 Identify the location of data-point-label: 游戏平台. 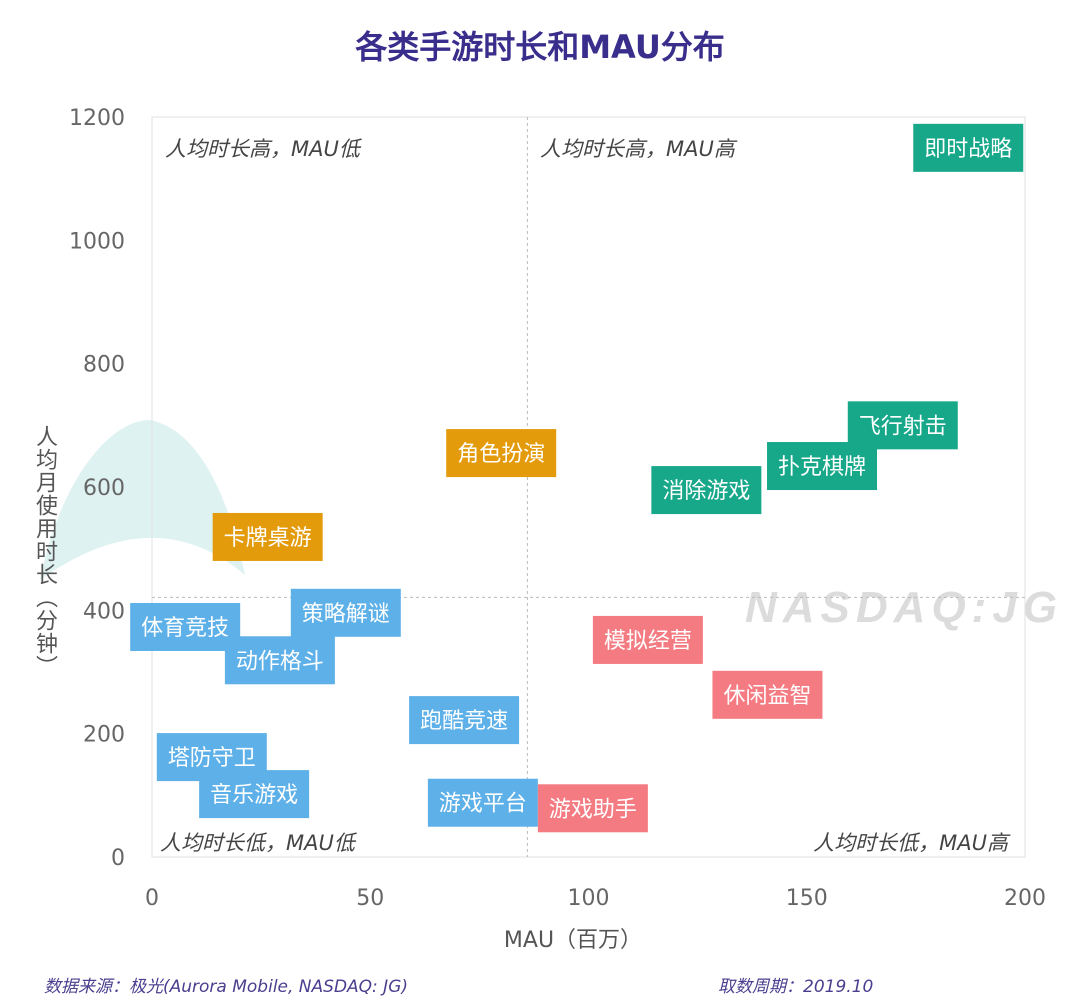
(483, 804).